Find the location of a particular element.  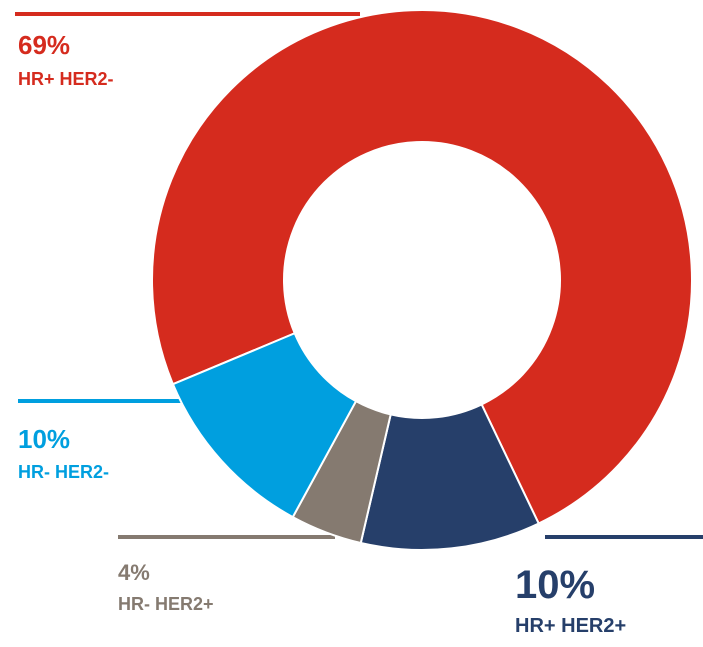

category-label: HR- HER2+ is located at coordinates (166, 604).